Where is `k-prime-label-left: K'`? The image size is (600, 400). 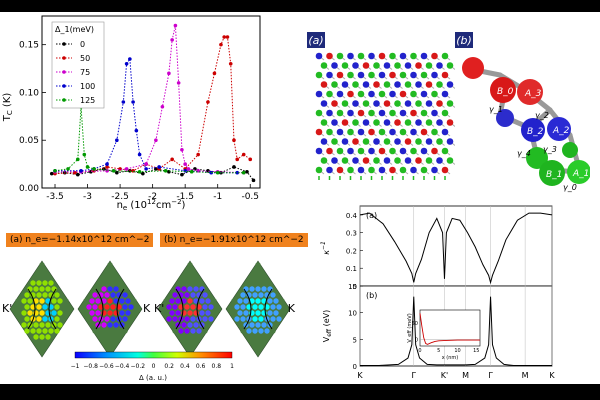 k-prime-label-left: K' is located at coordinates (7, 308).